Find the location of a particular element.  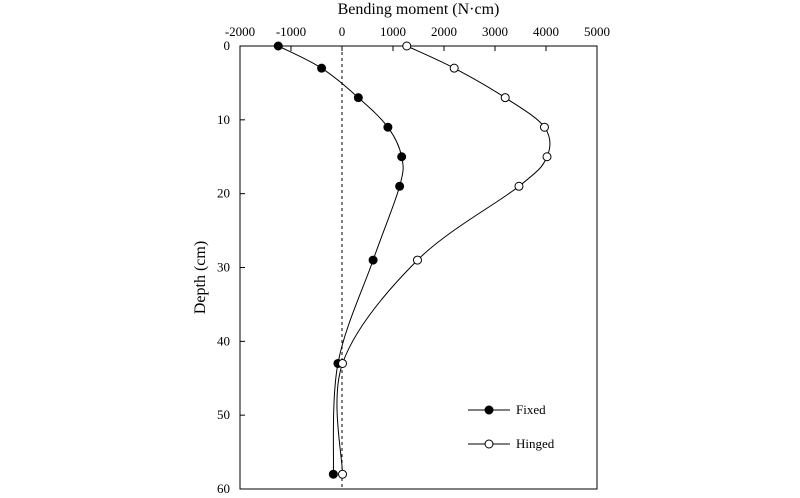

y-axis-ticks: 0 10 20 30 40 50 60 is located at coordinates (231, 267).